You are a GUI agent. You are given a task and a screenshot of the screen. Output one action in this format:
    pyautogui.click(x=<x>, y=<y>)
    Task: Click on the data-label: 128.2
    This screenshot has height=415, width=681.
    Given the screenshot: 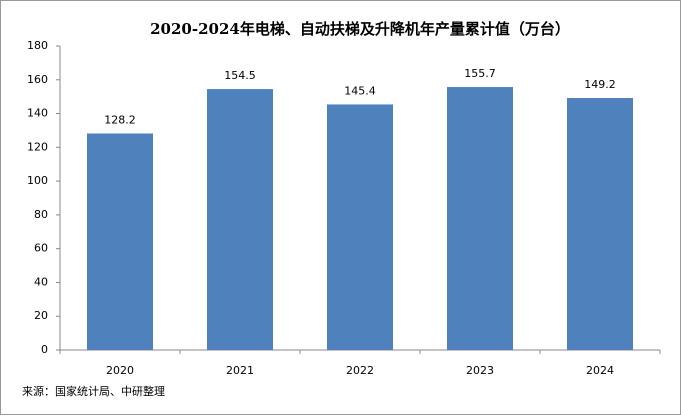 What is the action you would take?
    pyautogui.click(x=120, y=119)
    